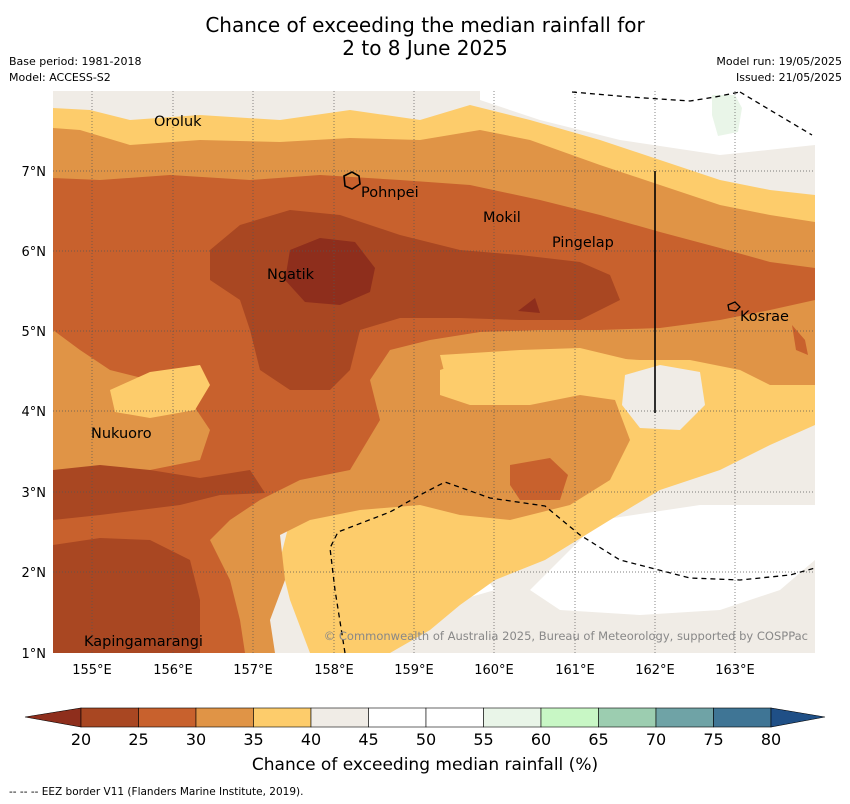  I want to click on label-kosrae: Kosrae, so click(764, 317).